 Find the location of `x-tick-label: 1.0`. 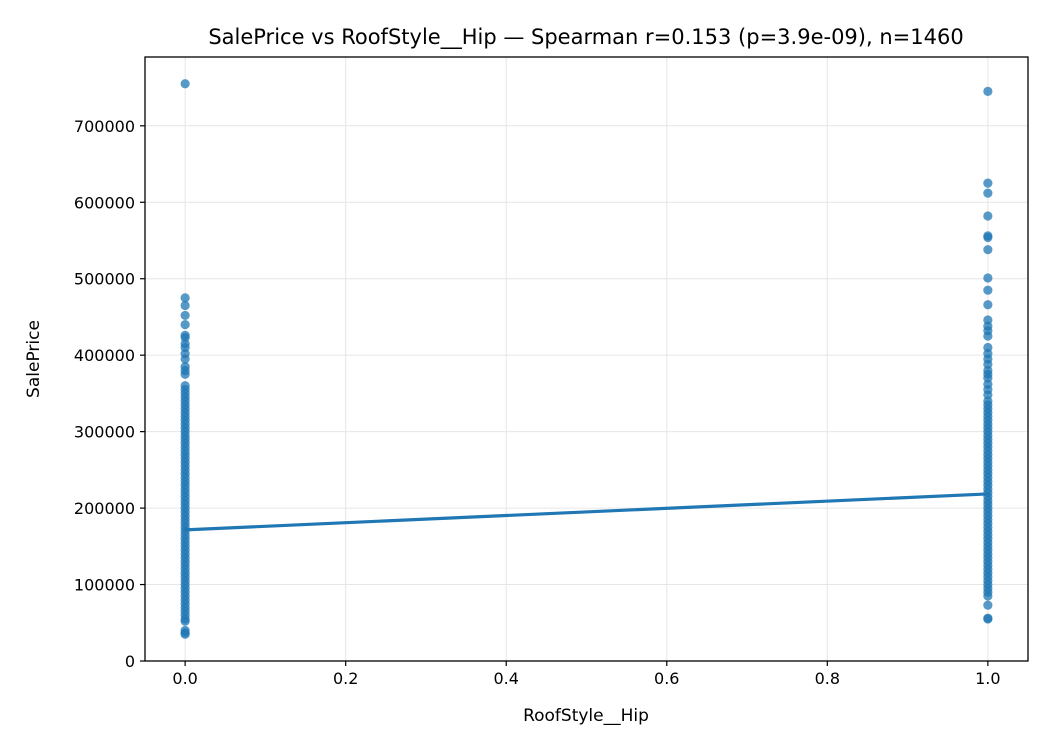

x-tick-label: 1.0 is located at coordinates (987, 678).